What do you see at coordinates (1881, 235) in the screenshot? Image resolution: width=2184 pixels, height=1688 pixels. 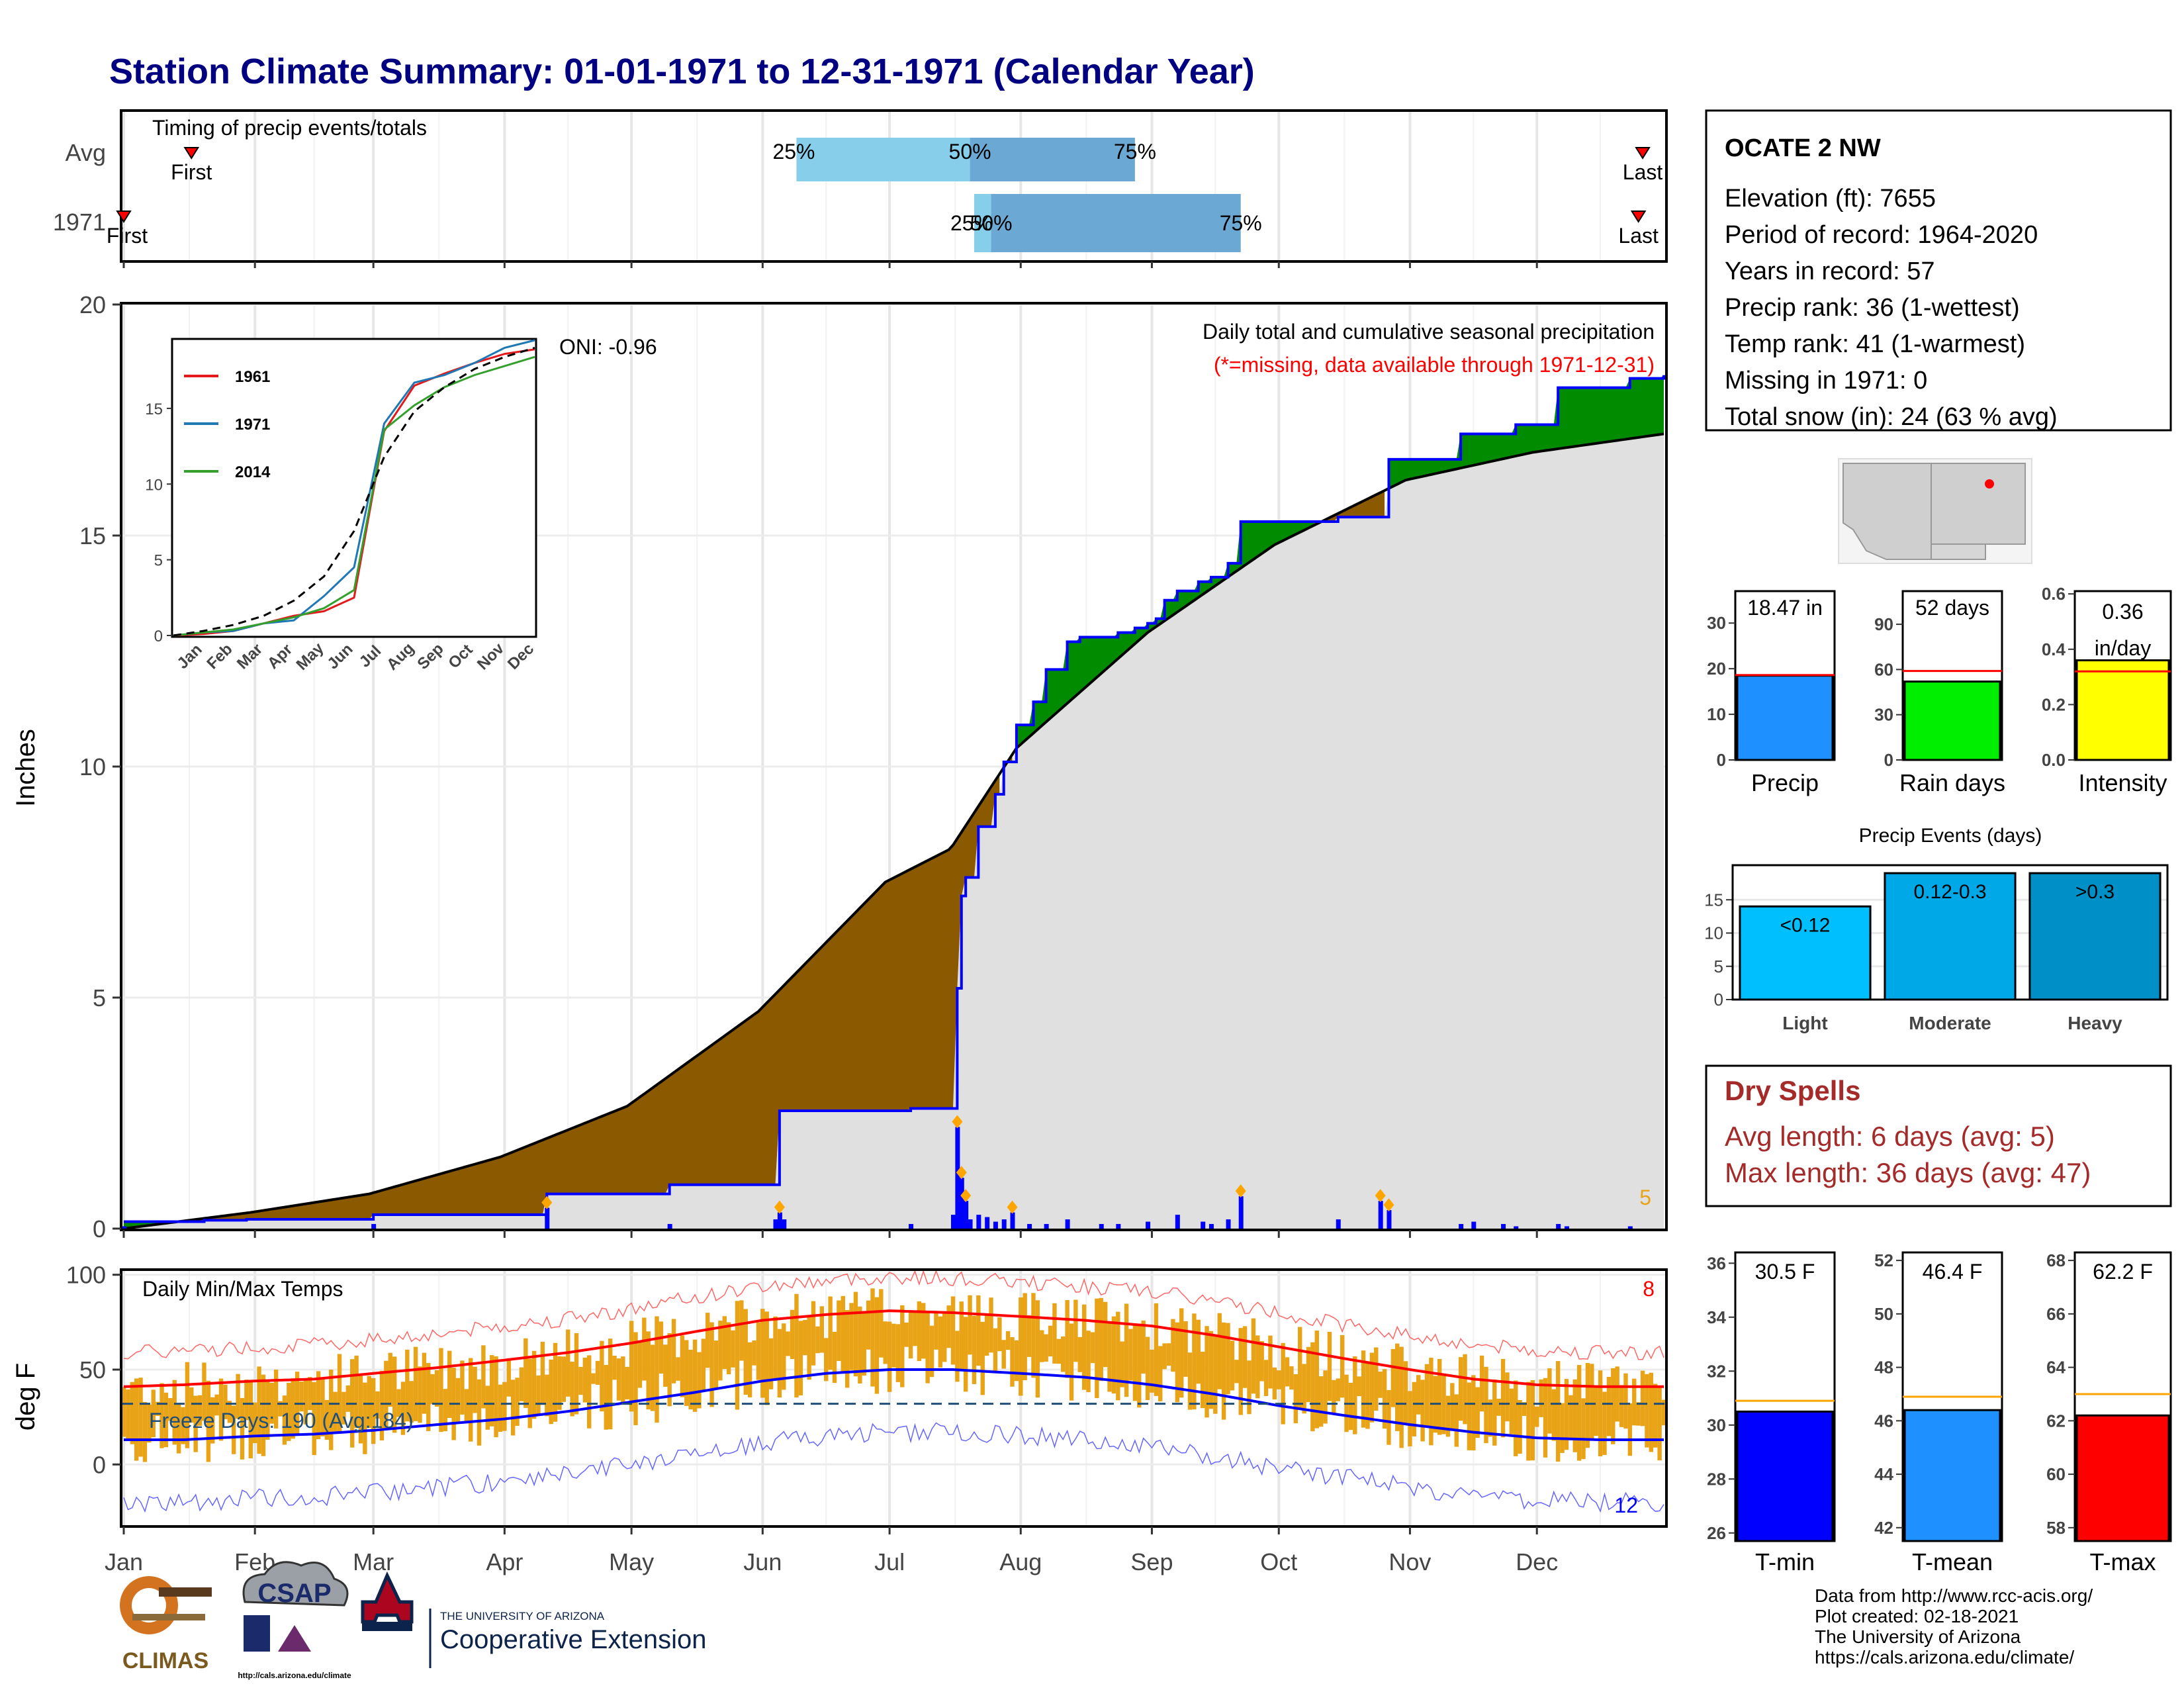 I see `station-info-line: Period of record: 1964-2020` at bounding box center [1881, 235].